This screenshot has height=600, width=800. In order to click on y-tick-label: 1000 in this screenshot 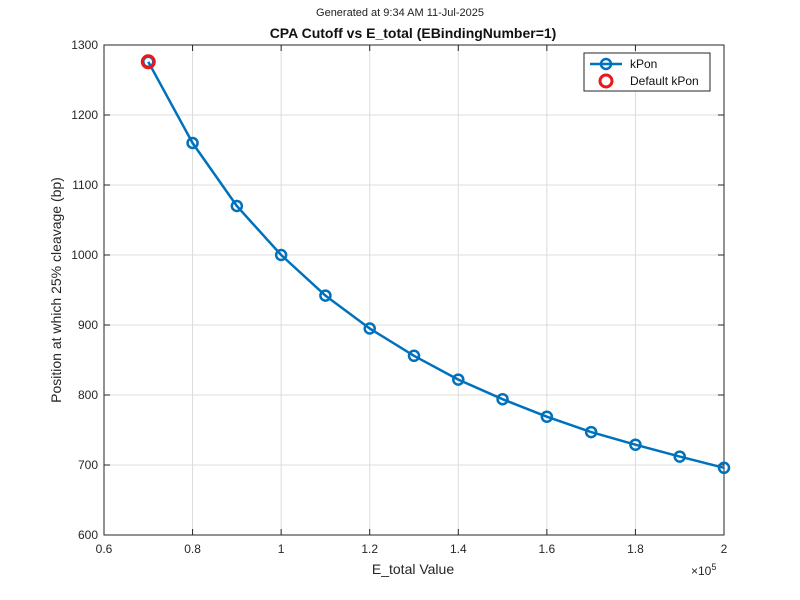, I will do `click(84, 255)`.